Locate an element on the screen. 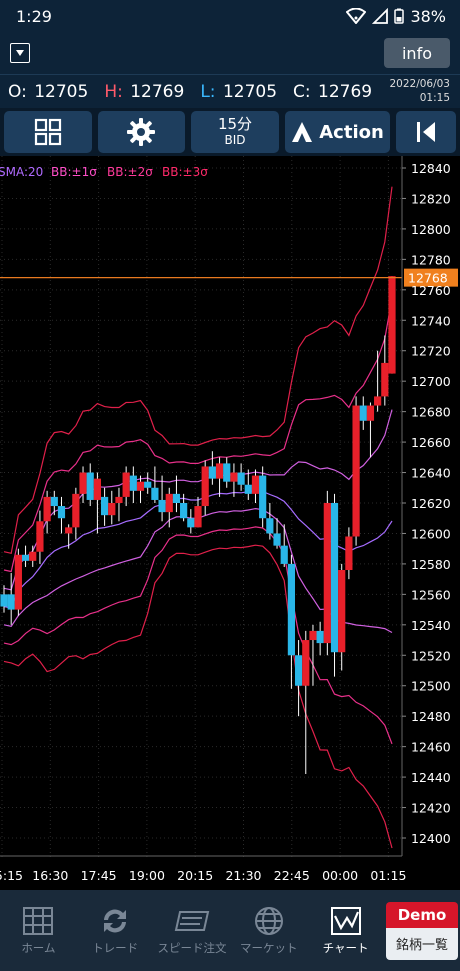  current-price-badge is located at coordinates (431, 277).